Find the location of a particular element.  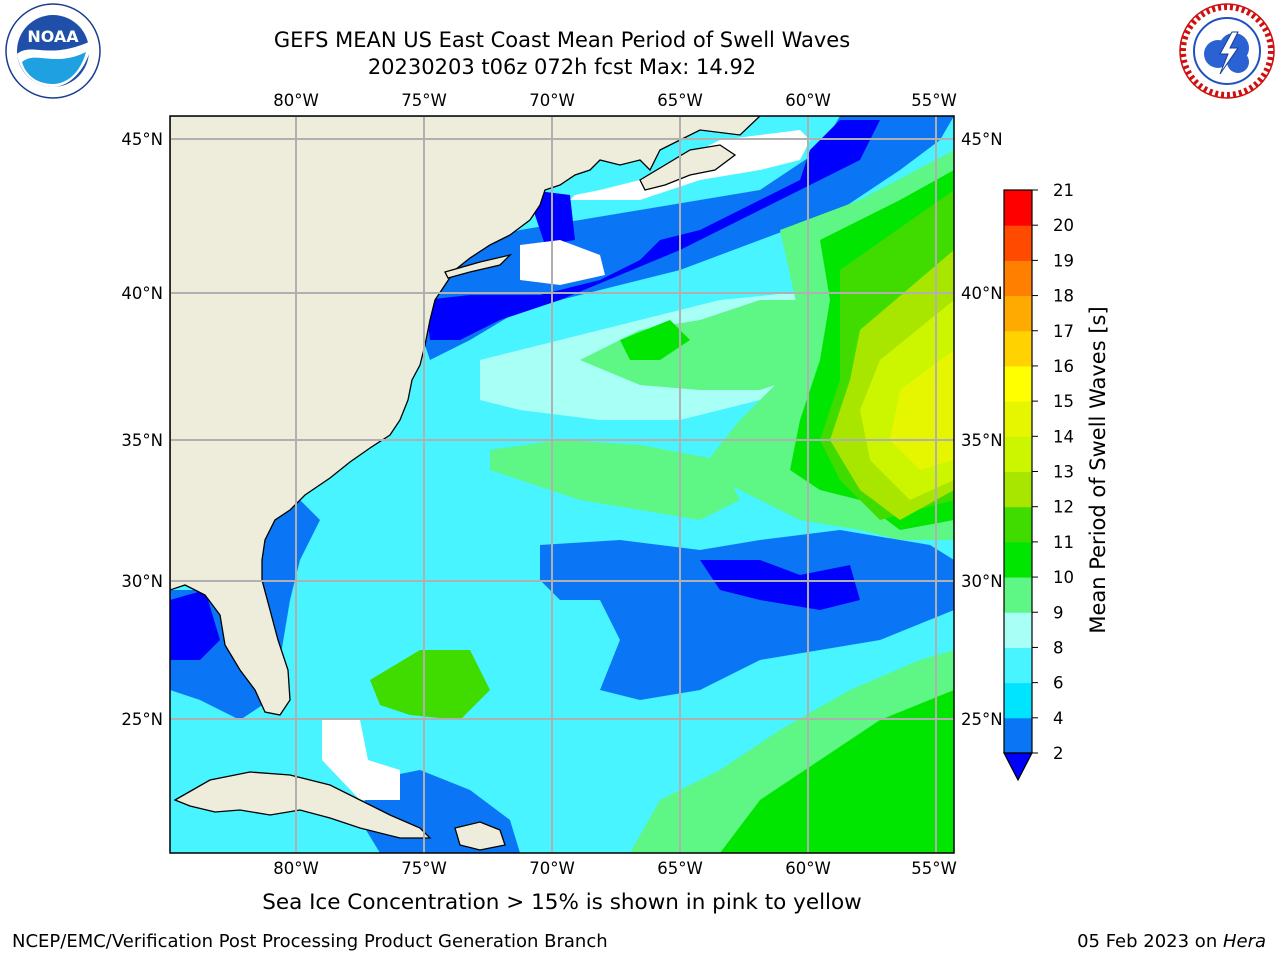

colorbar-tick-label: 12 is located at coordinates (1063, 507).